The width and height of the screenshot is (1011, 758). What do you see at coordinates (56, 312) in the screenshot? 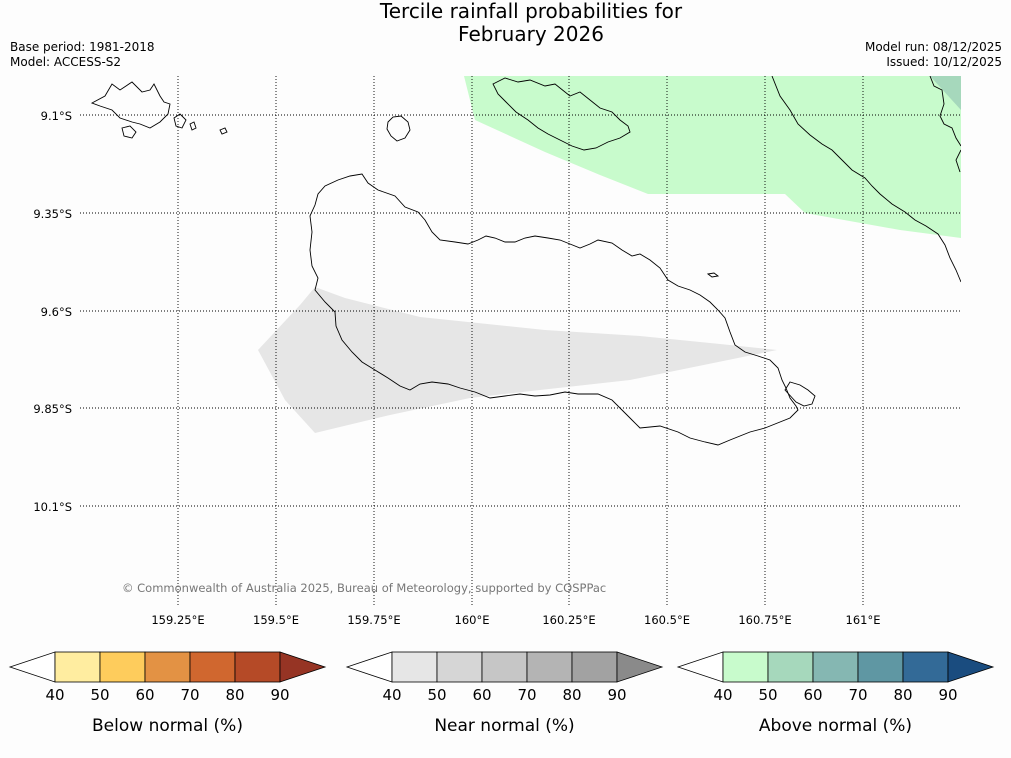
I see `lat-label: 9.6°S` at bounding box center [56, 312].